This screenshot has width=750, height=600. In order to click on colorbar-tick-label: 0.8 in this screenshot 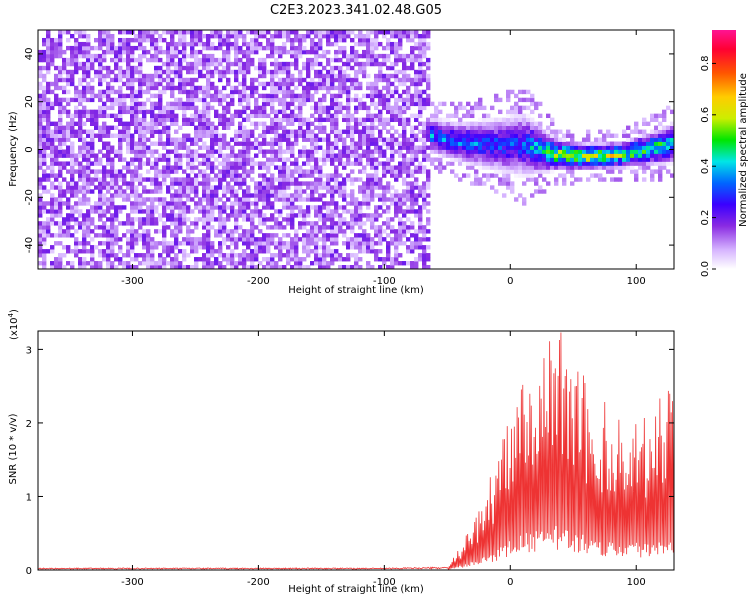, I will do `click(705, 63)`.